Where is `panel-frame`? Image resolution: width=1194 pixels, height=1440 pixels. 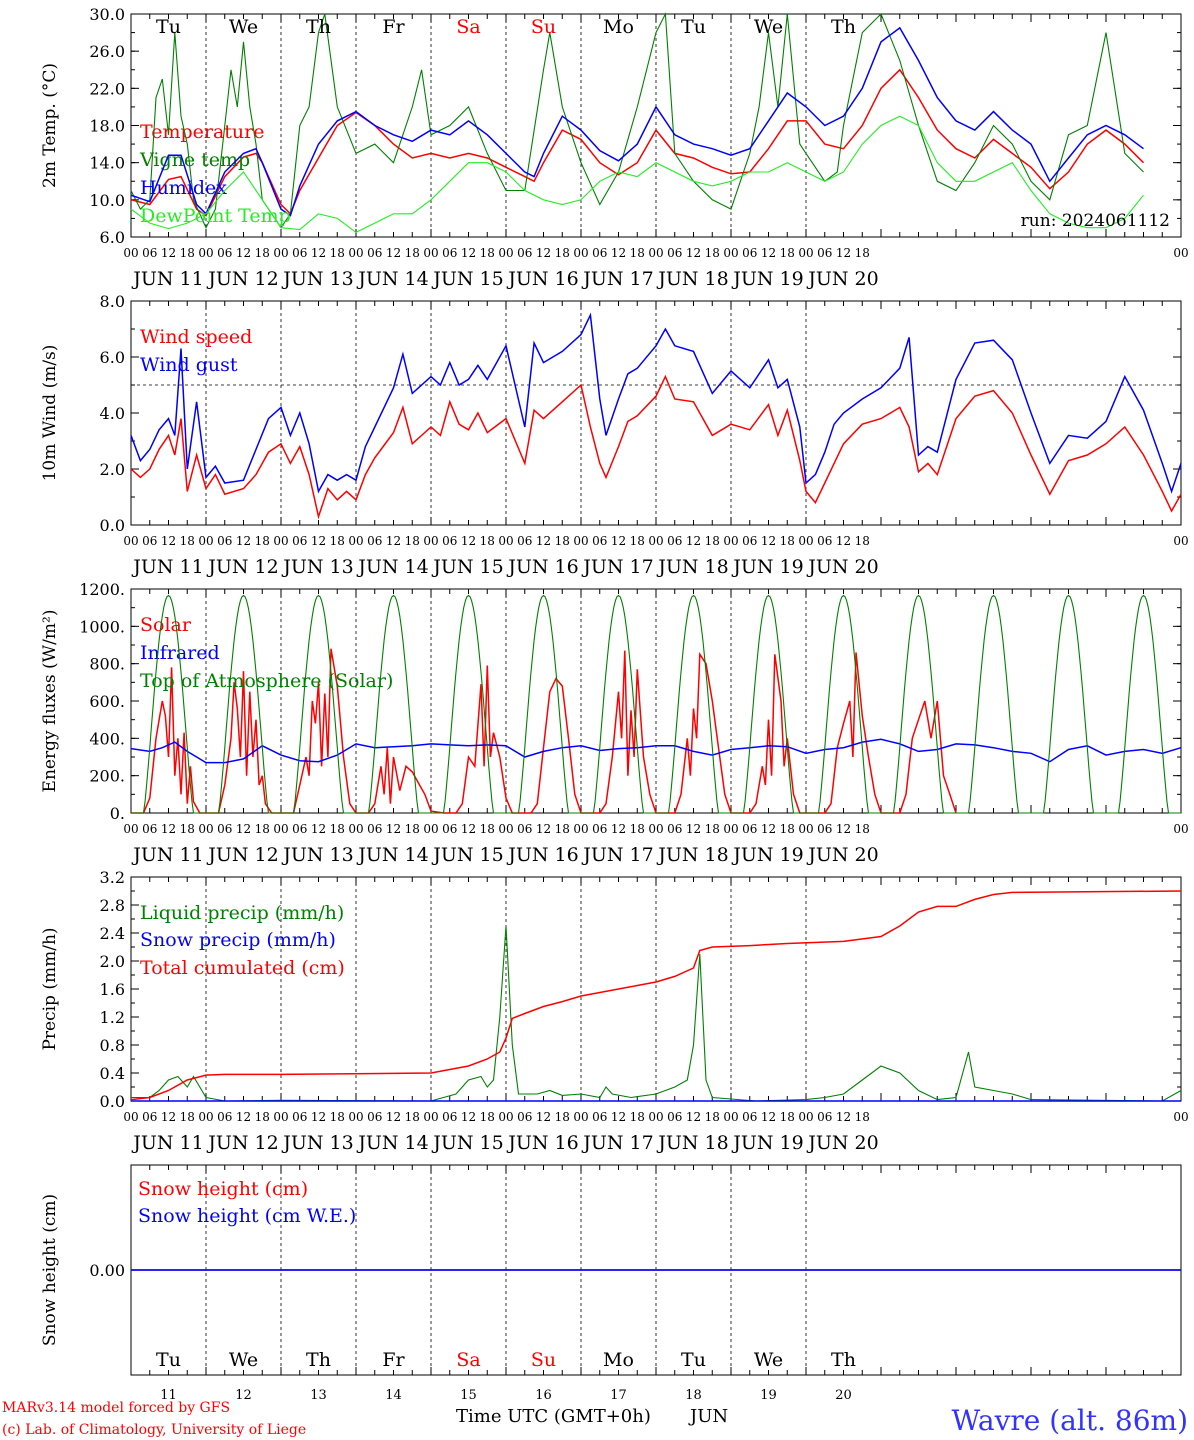 panel-frame is located at coordinates (656, 701).